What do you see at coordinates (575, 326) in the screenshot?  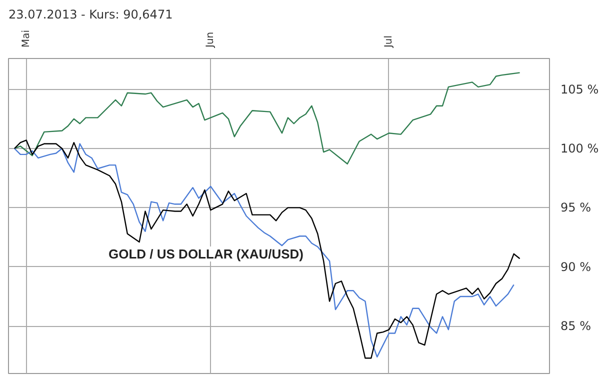 I see `y-tick-label: 85 %` at bounding box center [575, 326].